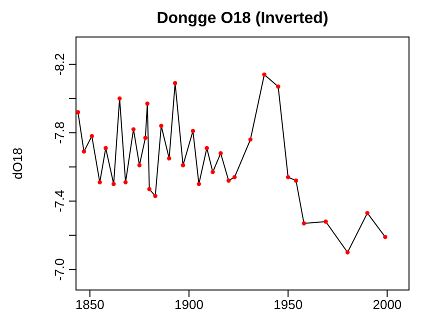  Describe the element at coordinates (387, 304) in the screenshot. I see `x-tick-label: 2000` at that location.